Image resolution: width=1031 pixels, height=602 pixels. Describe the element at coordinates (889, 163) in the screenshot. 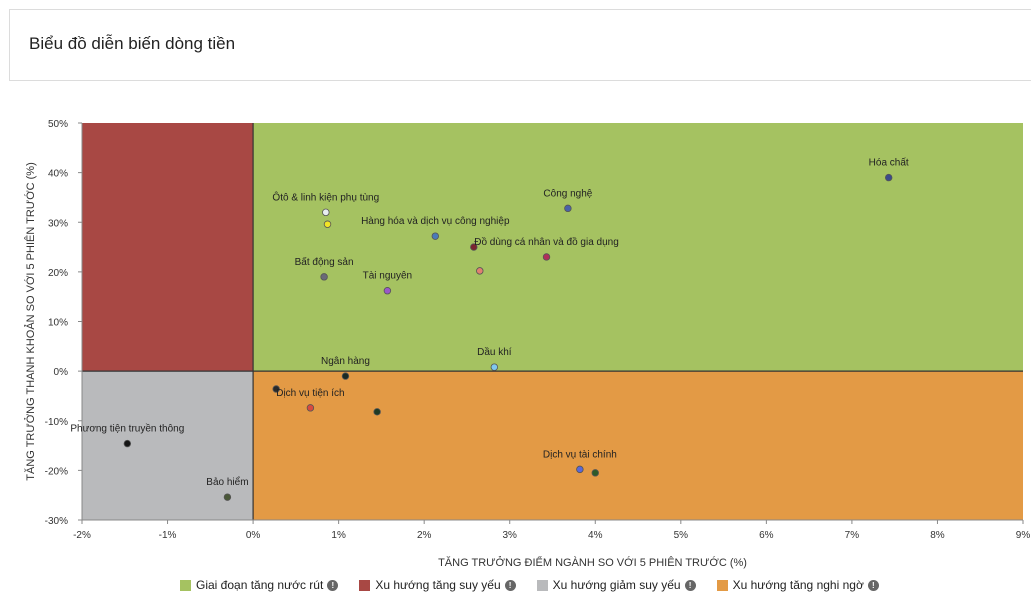

I see `data-point-label: Hóa chất` at that location.